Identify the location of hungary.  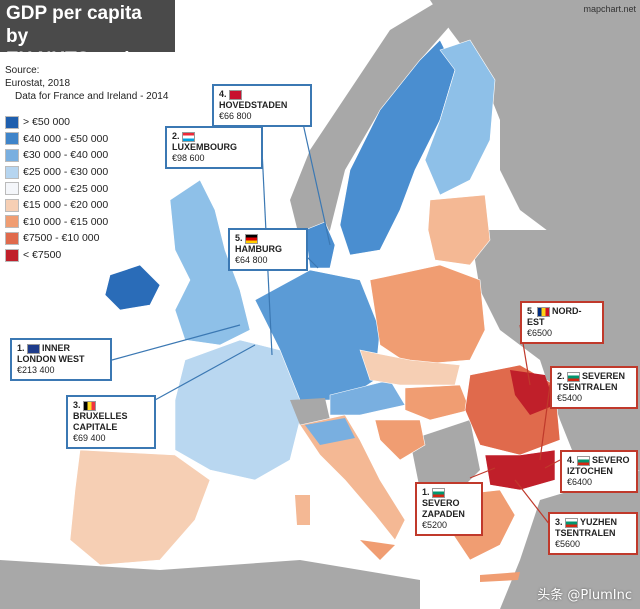
(437, 402).